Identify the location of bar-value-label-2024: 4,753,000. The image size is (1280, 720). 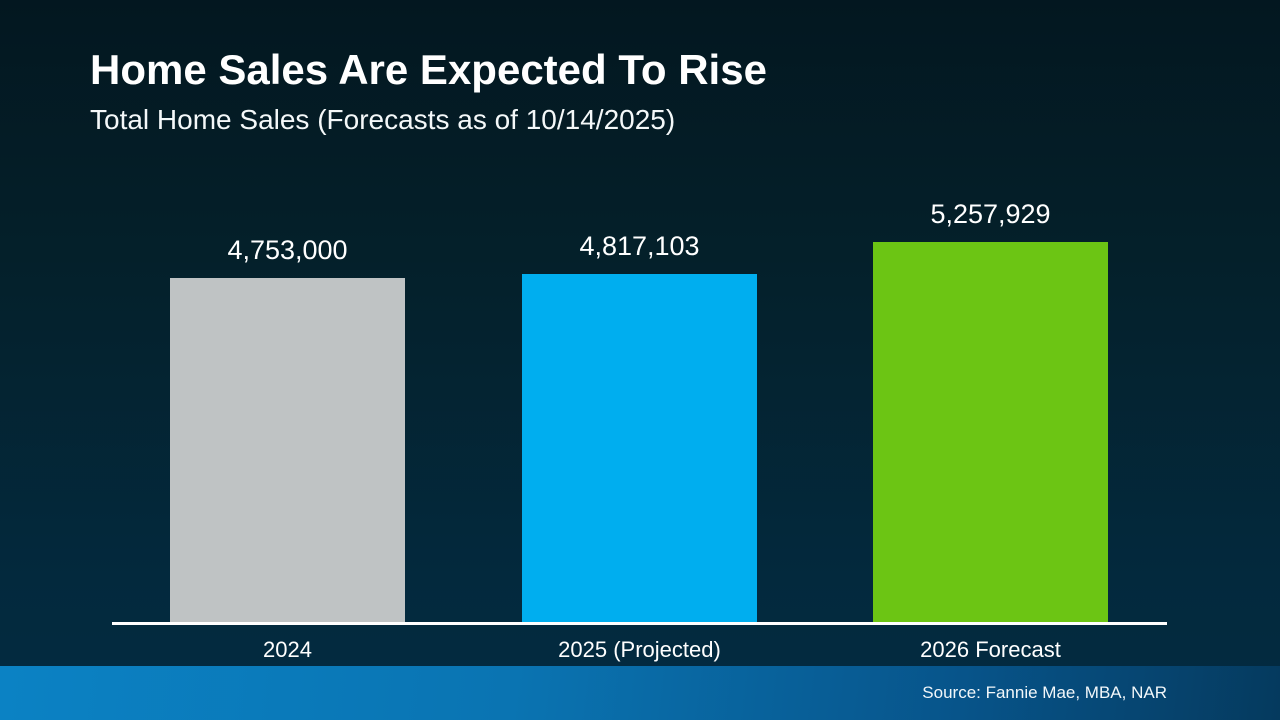
(287, 250).